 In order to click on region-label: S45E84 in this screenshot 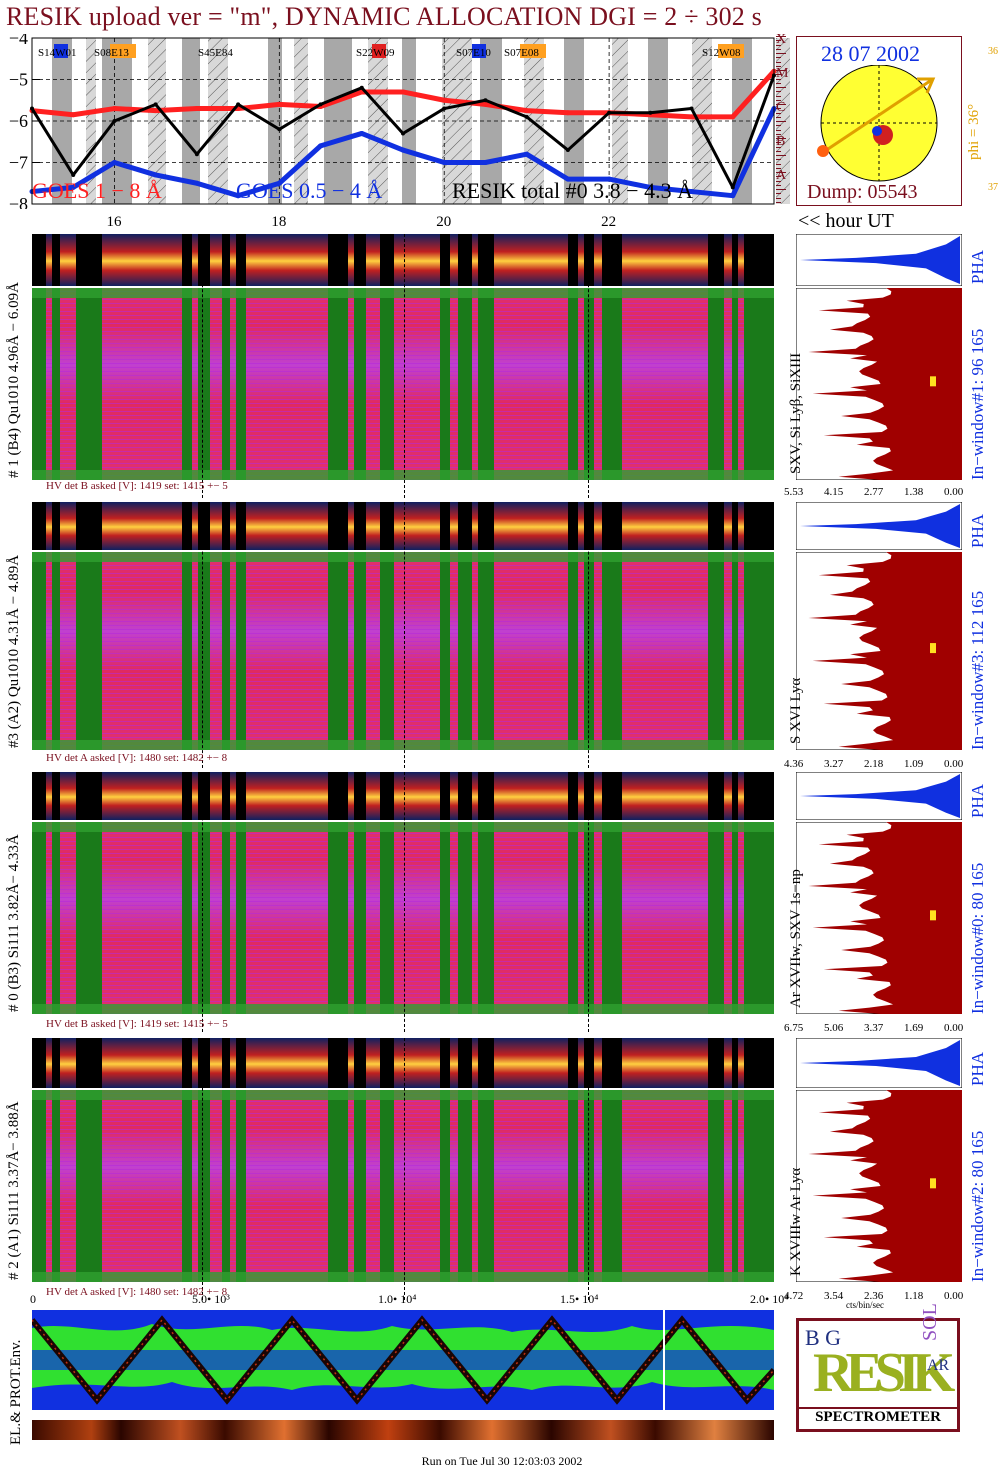, I will do `click(215, 53)`.